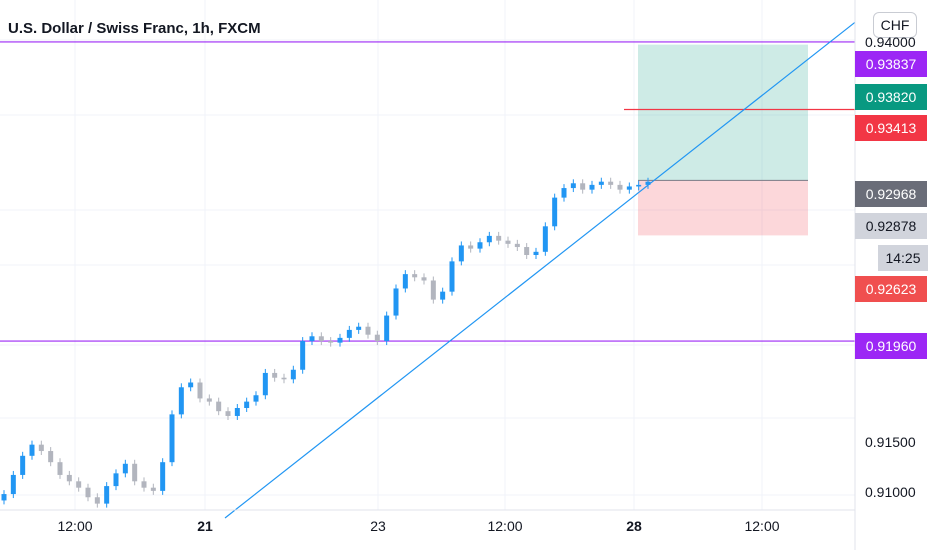 This screenshot has height=550, width=932. What do you see at coordinates (890, 442) in the screenshot?
I see `y-tick-label: 0.91500` at bounding box center [890, 442].